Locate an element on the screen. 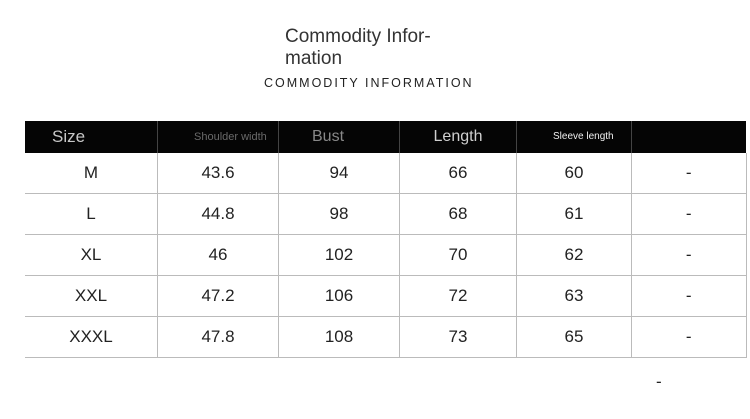  table-cell: XXXL is located at coordinates (91, 337).